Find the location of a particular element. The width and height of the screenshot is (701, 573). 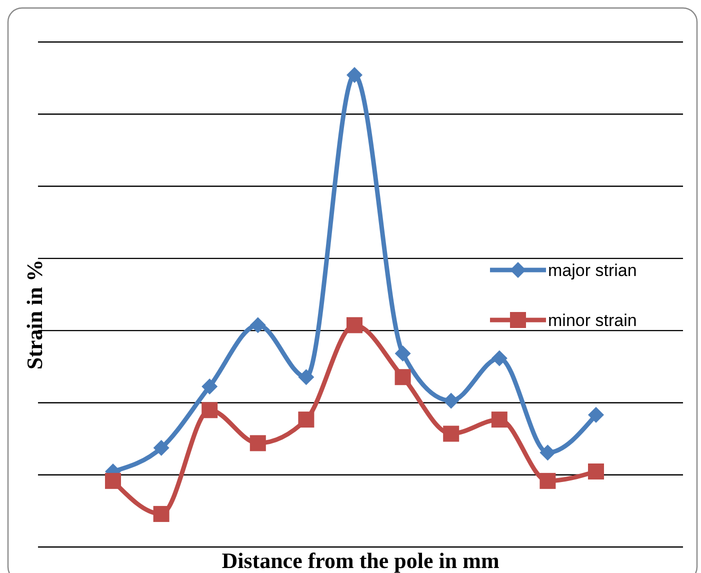

legend-label: major strian is located at coordinates (592, 270).